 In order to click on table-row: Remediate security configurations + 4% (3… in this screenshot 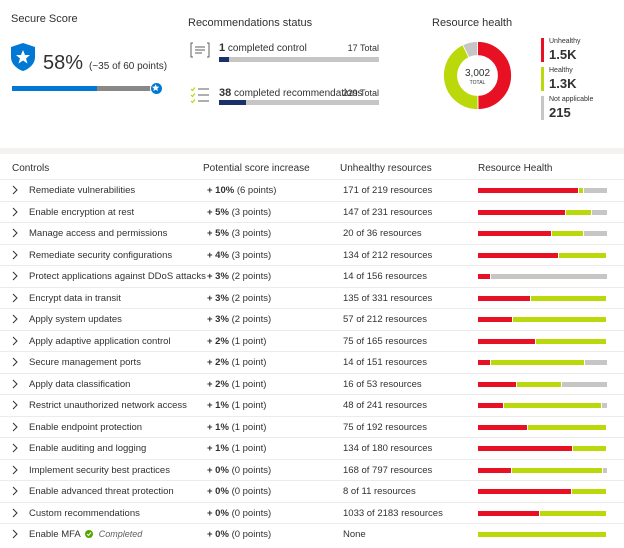, I will do `click(312, 254)`.